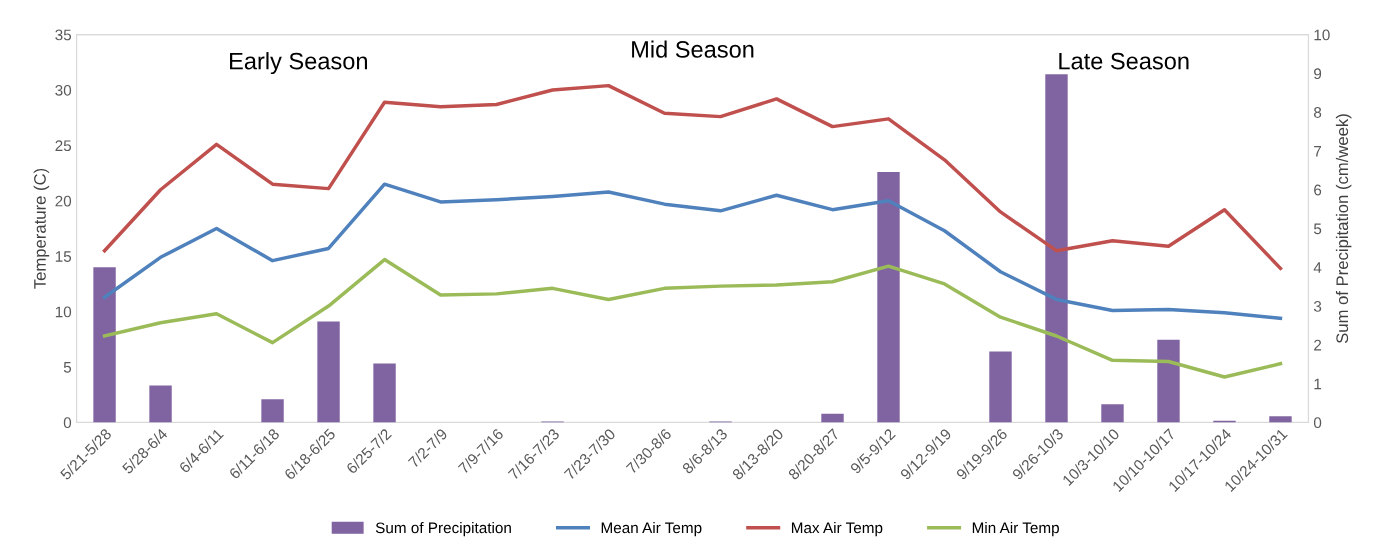 This screenshot has width=1392, height=550. I want to click on annotation: Mid Season, so click(693, 49).